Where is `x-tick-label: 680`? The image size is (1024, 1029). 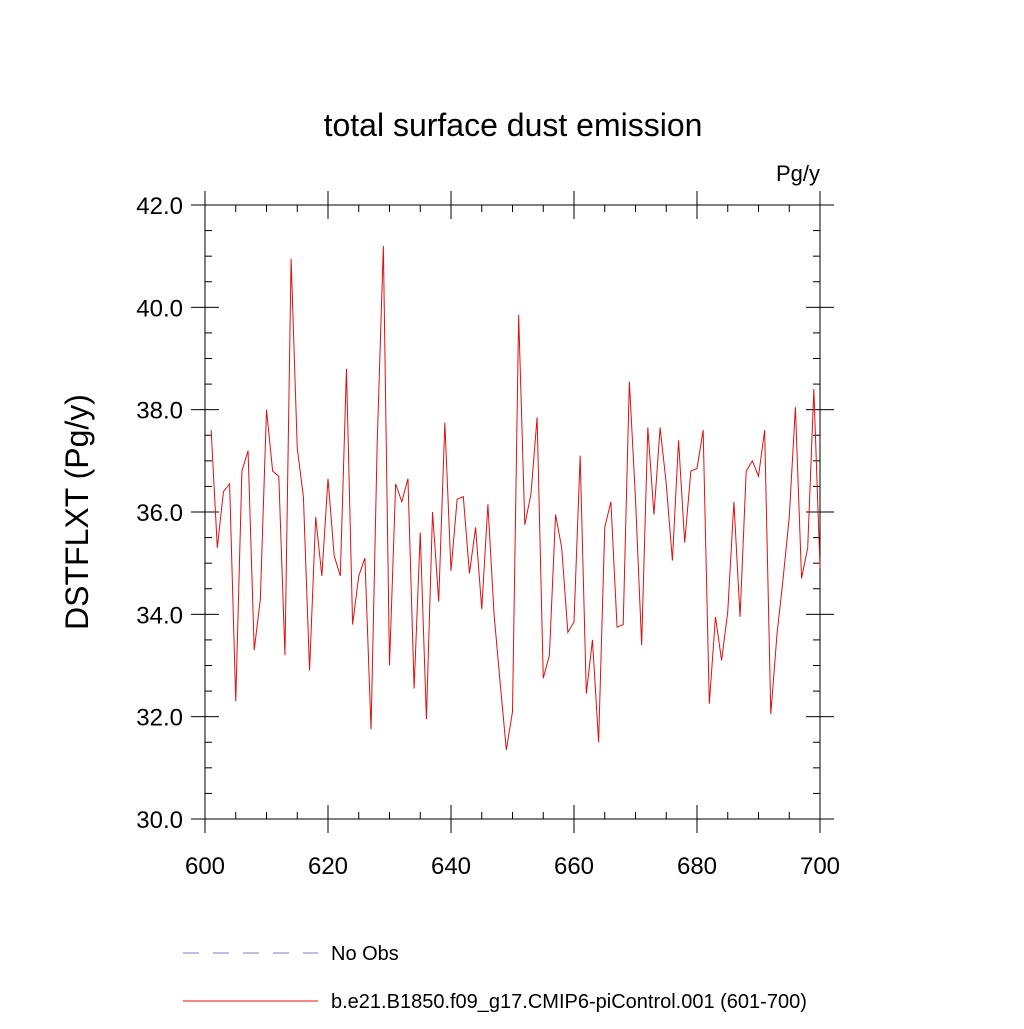
x-tick-label: 680 is located at coordinates (697, 866).